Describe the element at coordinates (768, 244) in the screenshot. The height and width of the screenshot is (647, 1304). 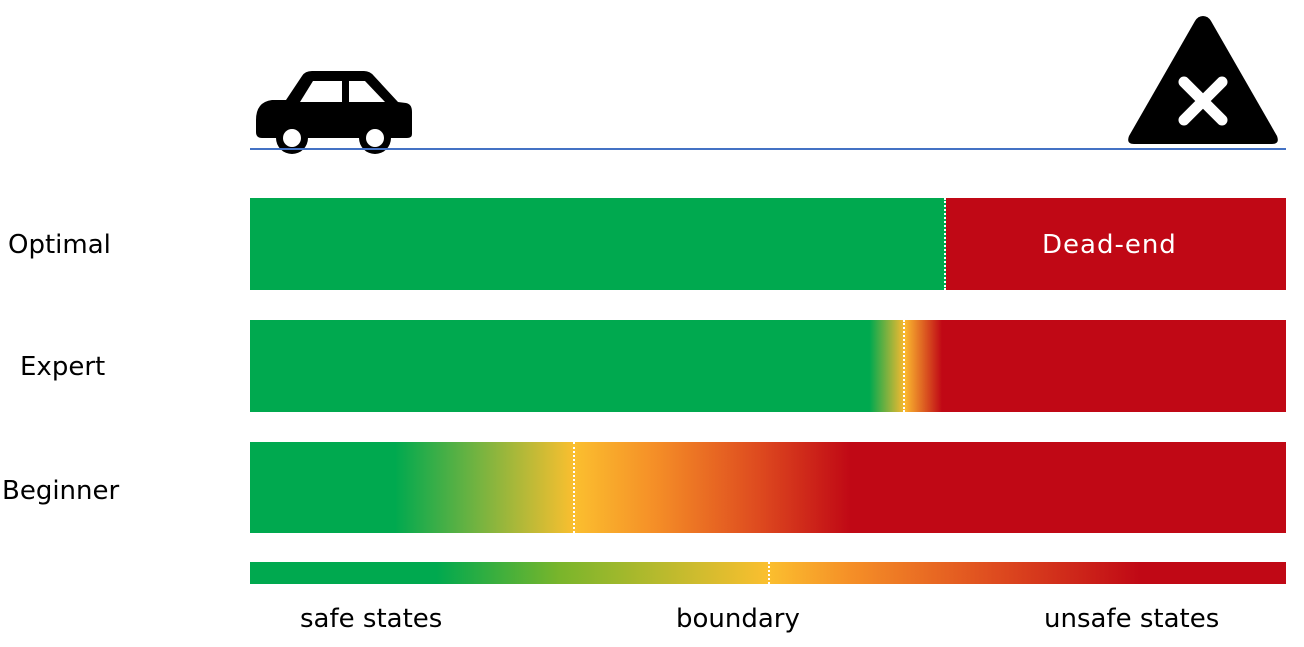
I see `optimal-bar: Dead-end` at that location.